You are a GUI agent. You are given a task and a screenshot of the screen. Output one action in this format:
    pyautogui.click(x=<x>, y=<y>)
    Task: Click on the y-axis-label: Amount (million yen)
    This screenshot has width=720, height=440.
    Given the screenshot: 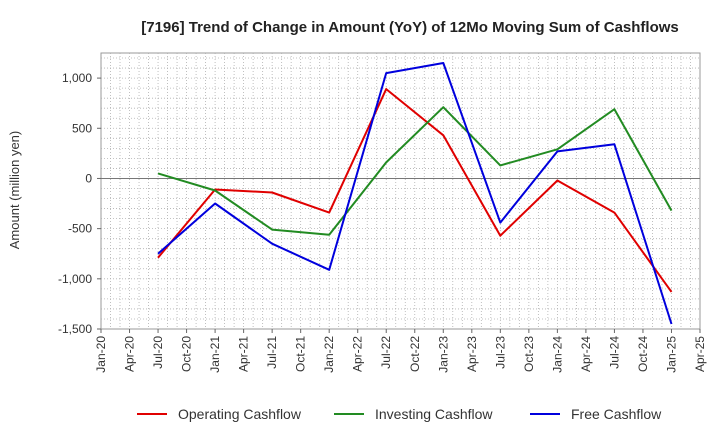 What is the action you would take?
    pyautogui.click(x=14, y=190)
    